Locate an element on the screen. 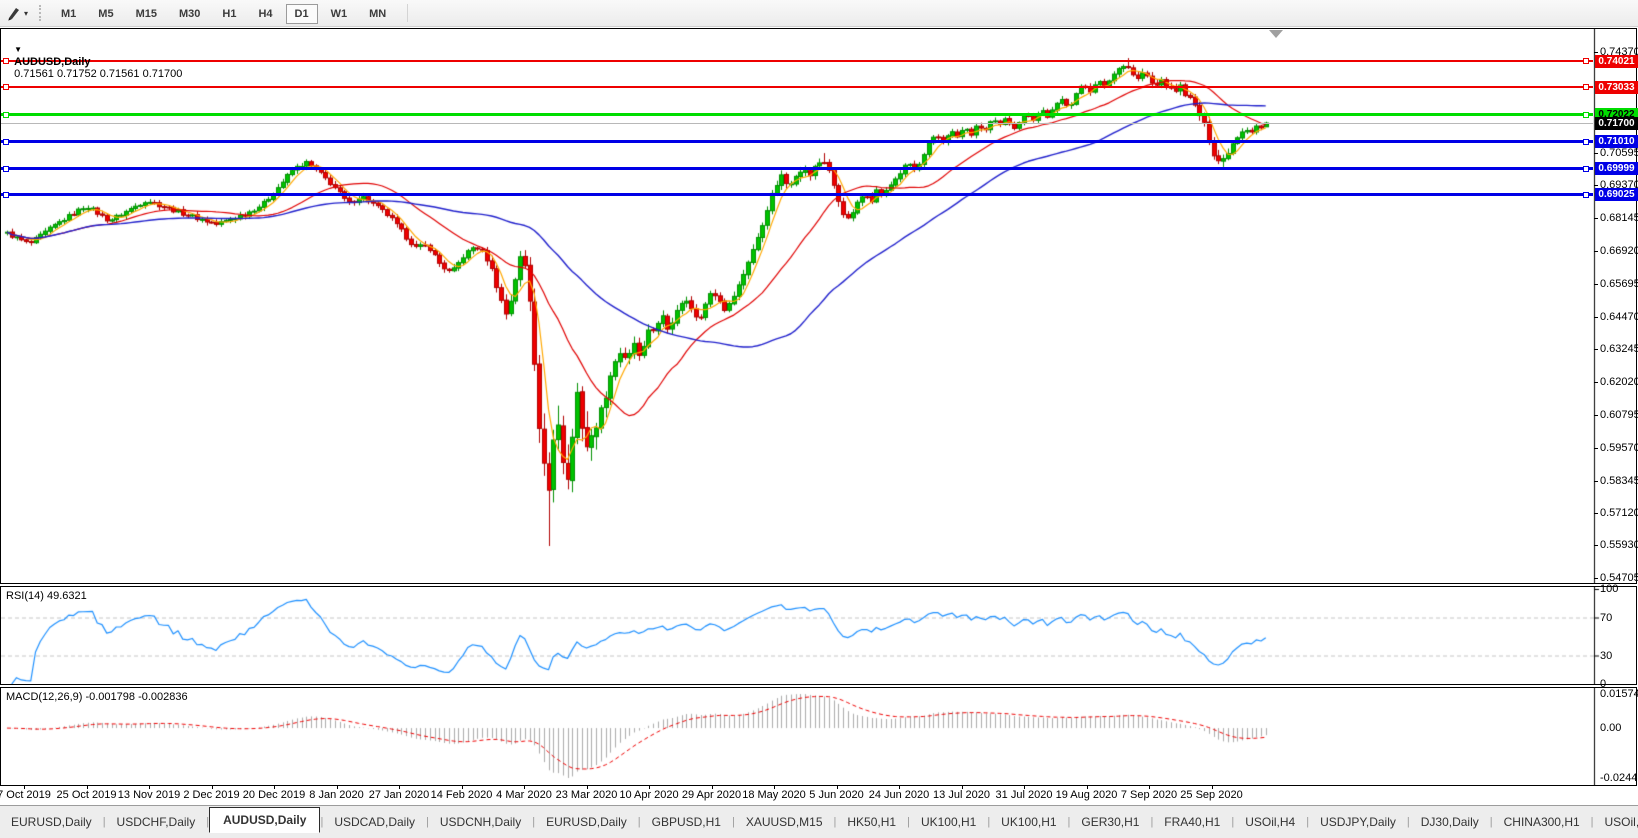 This screenshot has width=1638, height=838. macd-min-label: -0.024412 is located at coordinates (1619, 778).